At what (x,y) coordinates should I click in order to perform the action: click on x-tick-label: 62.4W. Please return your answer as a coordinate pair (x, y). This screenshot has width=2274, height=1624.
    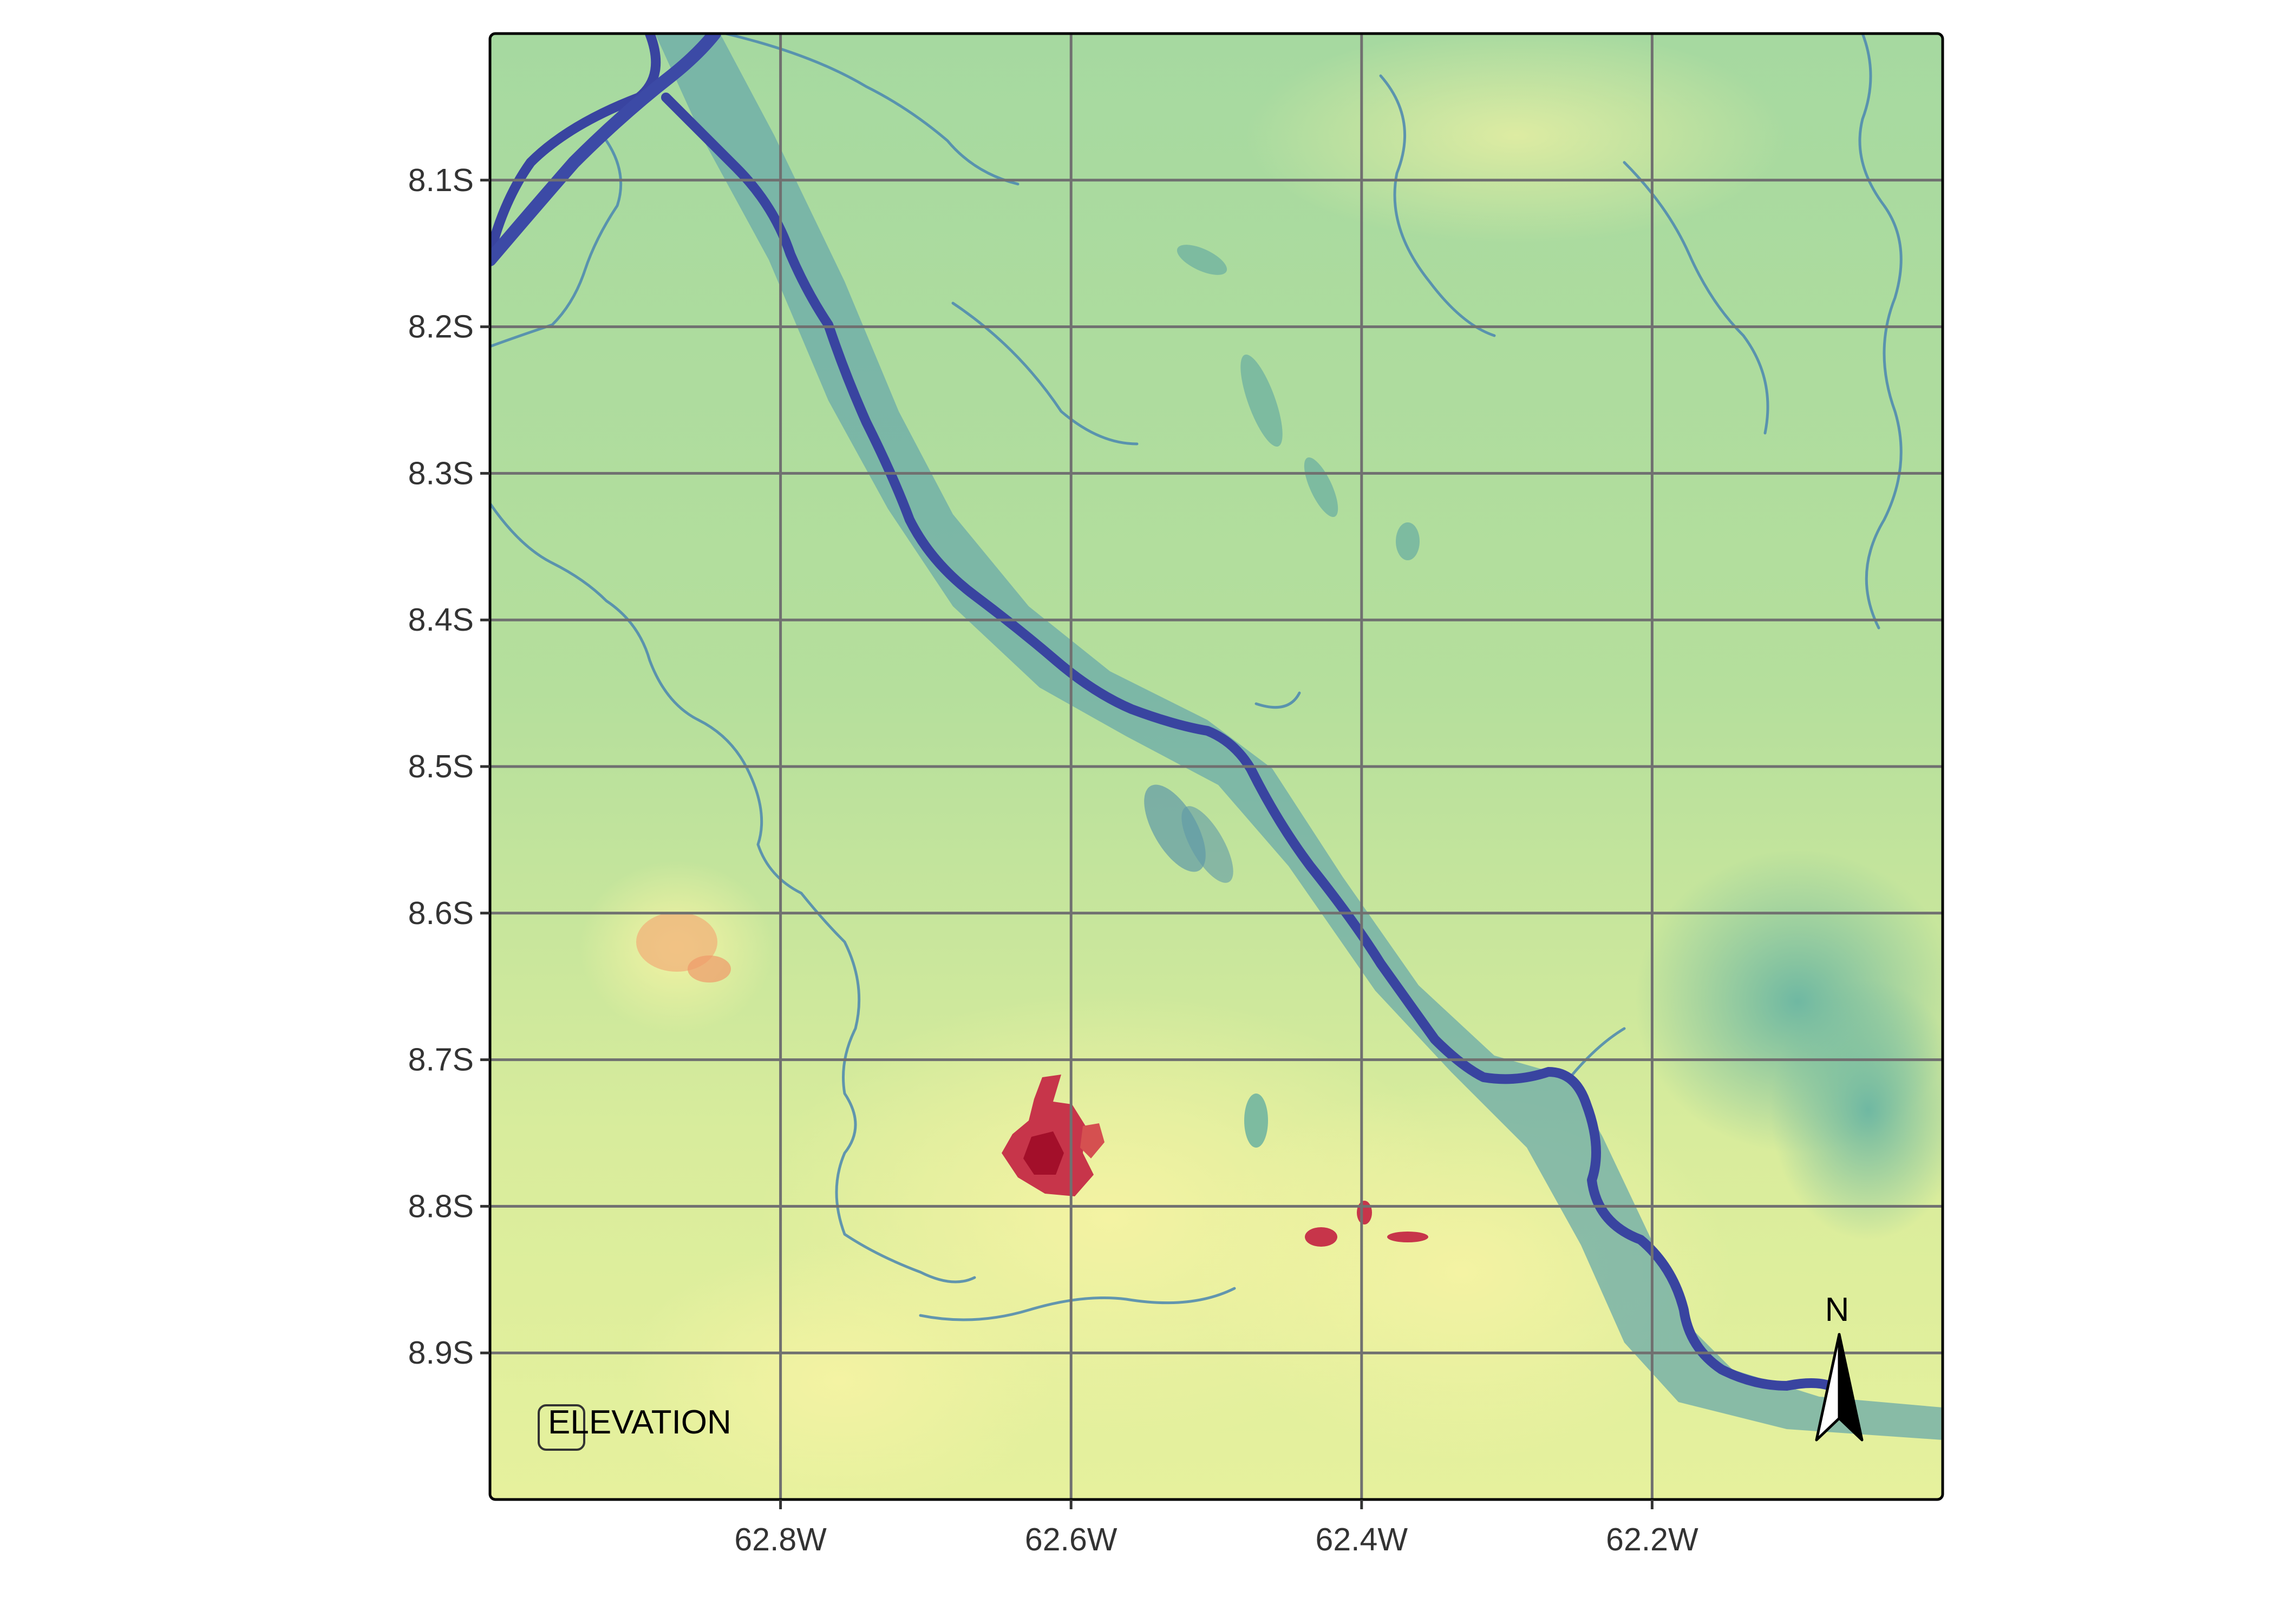
    Looking at the image, I should click on (1362, 1540).